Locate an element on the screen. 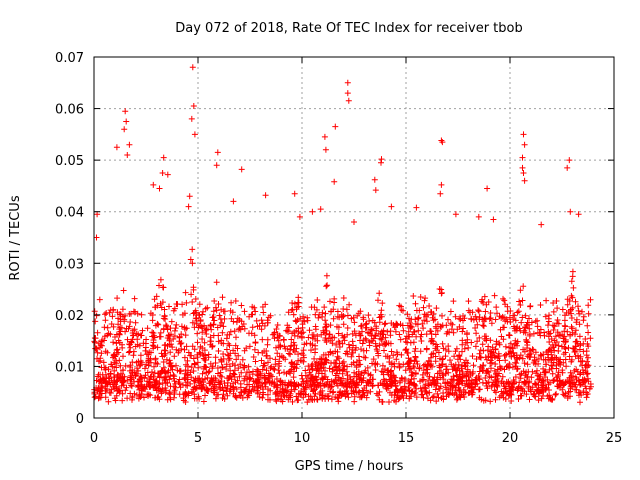 The height and width of the screenshot is (480, 640). x-tick-label: 0 is located at coordinates (94, 438).